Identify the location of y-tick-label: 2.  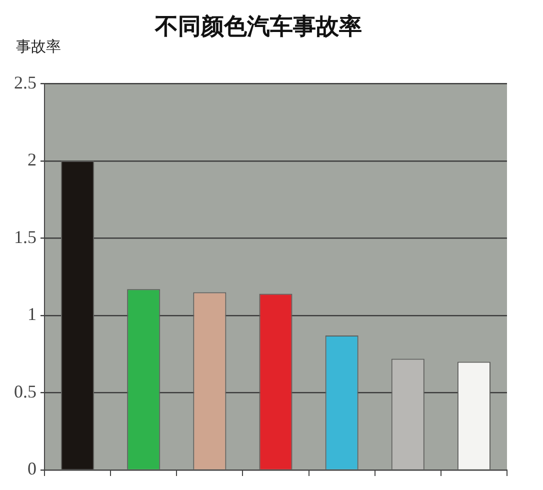
(32, 160).